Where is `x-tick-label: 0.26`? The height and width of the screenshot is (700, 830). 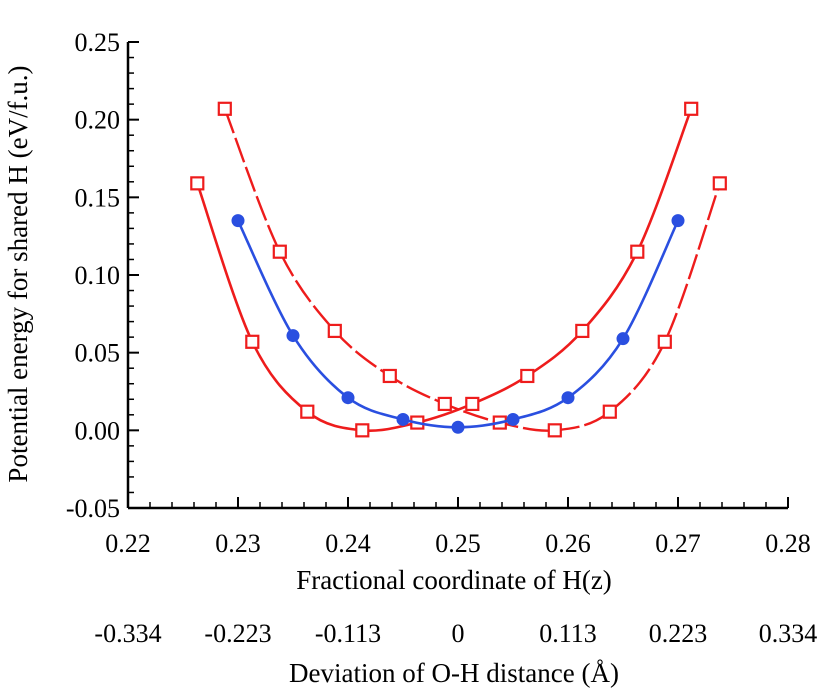 x-tick-label: 0.26 is located at coordinates (568, 543).